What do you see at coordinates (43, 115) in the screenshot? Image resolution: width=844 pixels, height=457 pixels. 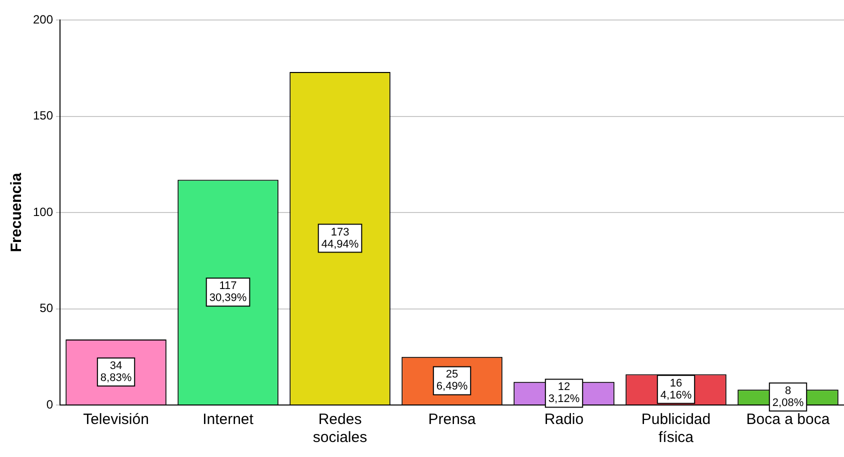 I see `y-tick-label: 150` at bounding box center [43, 115].